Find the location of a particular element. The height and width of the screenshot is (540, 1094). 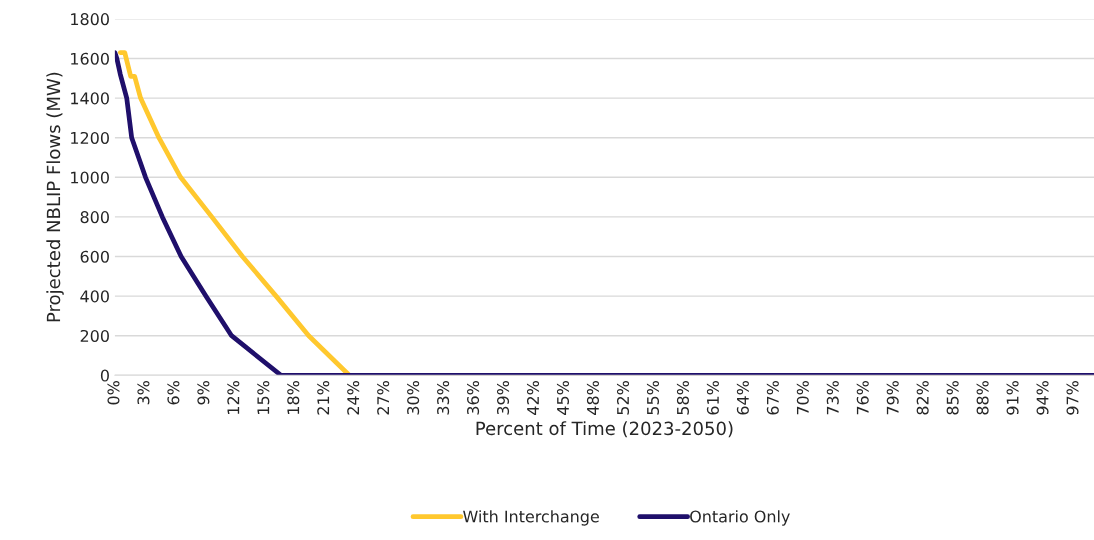

x-tick-label: 21% is located at coordinates (323, 398).